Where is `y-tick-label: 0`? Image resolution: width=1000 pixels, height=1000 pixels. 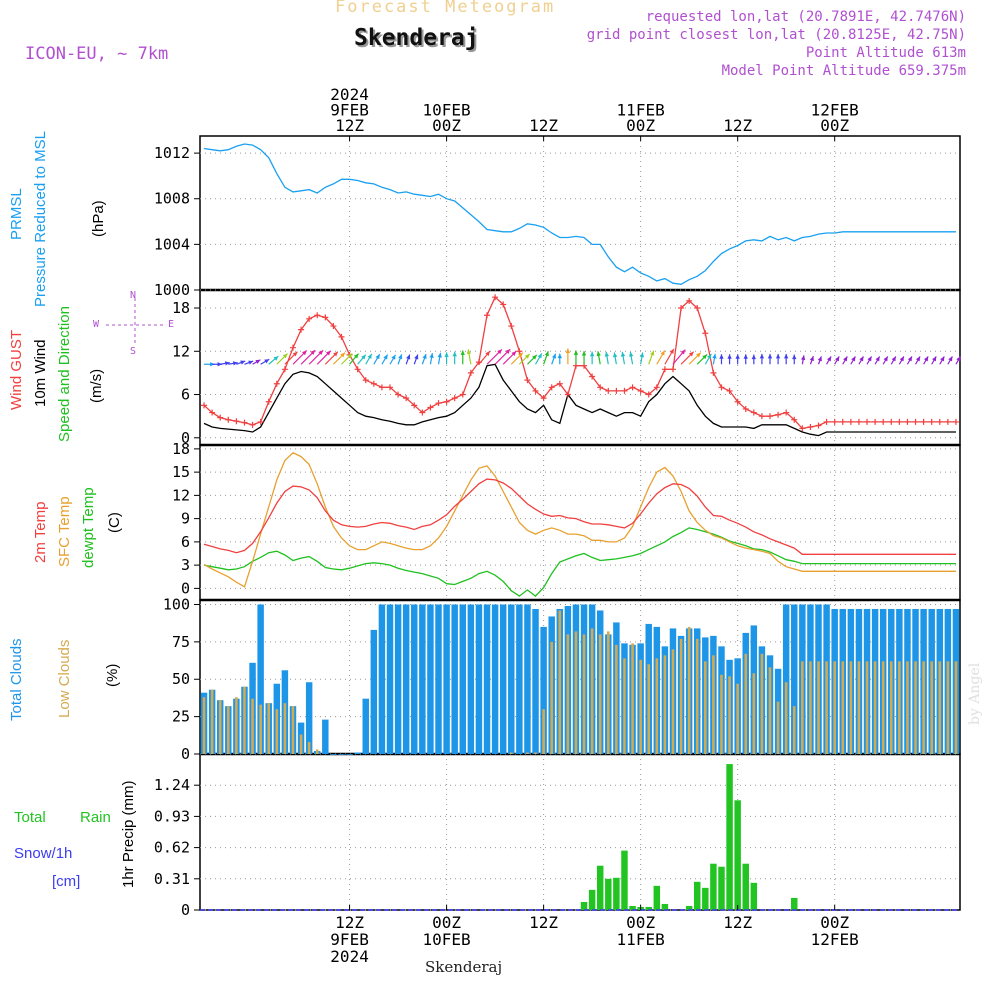
y-tick-label: 0 is located at coordinates (185, 588).